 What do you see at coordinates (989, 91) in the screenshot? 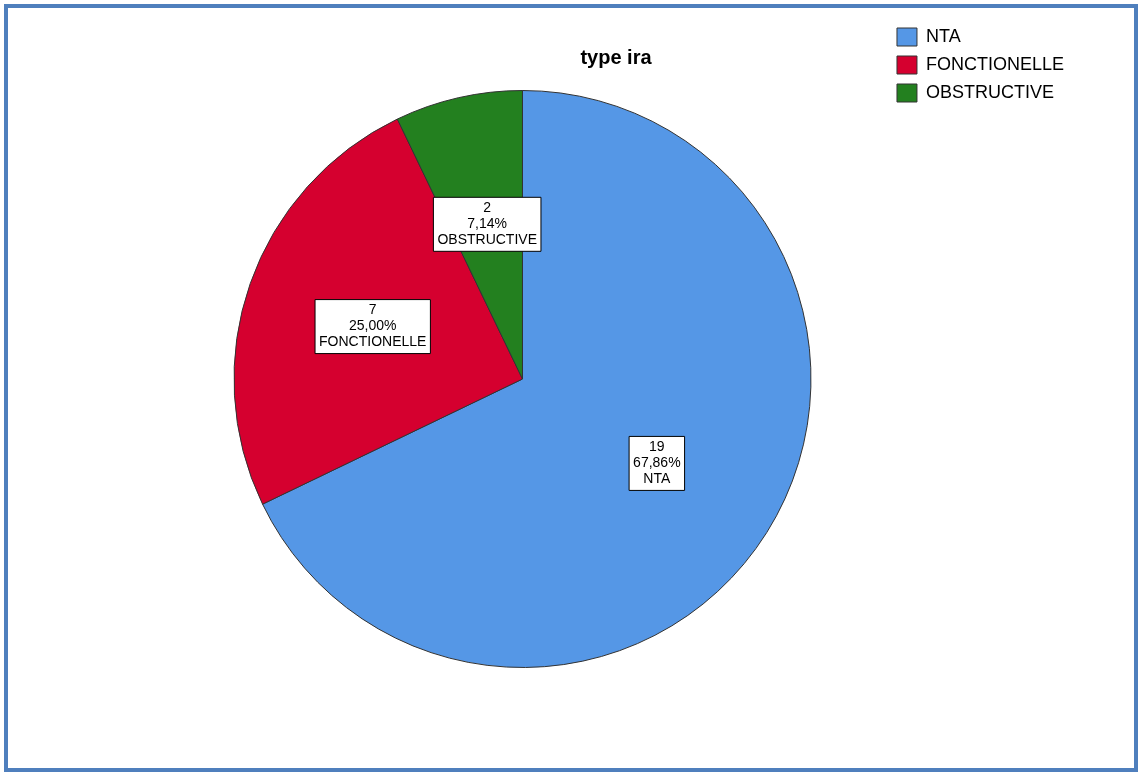
I see `legend-label: OBSTRUCTIVE` at bounding box center [989, 91].